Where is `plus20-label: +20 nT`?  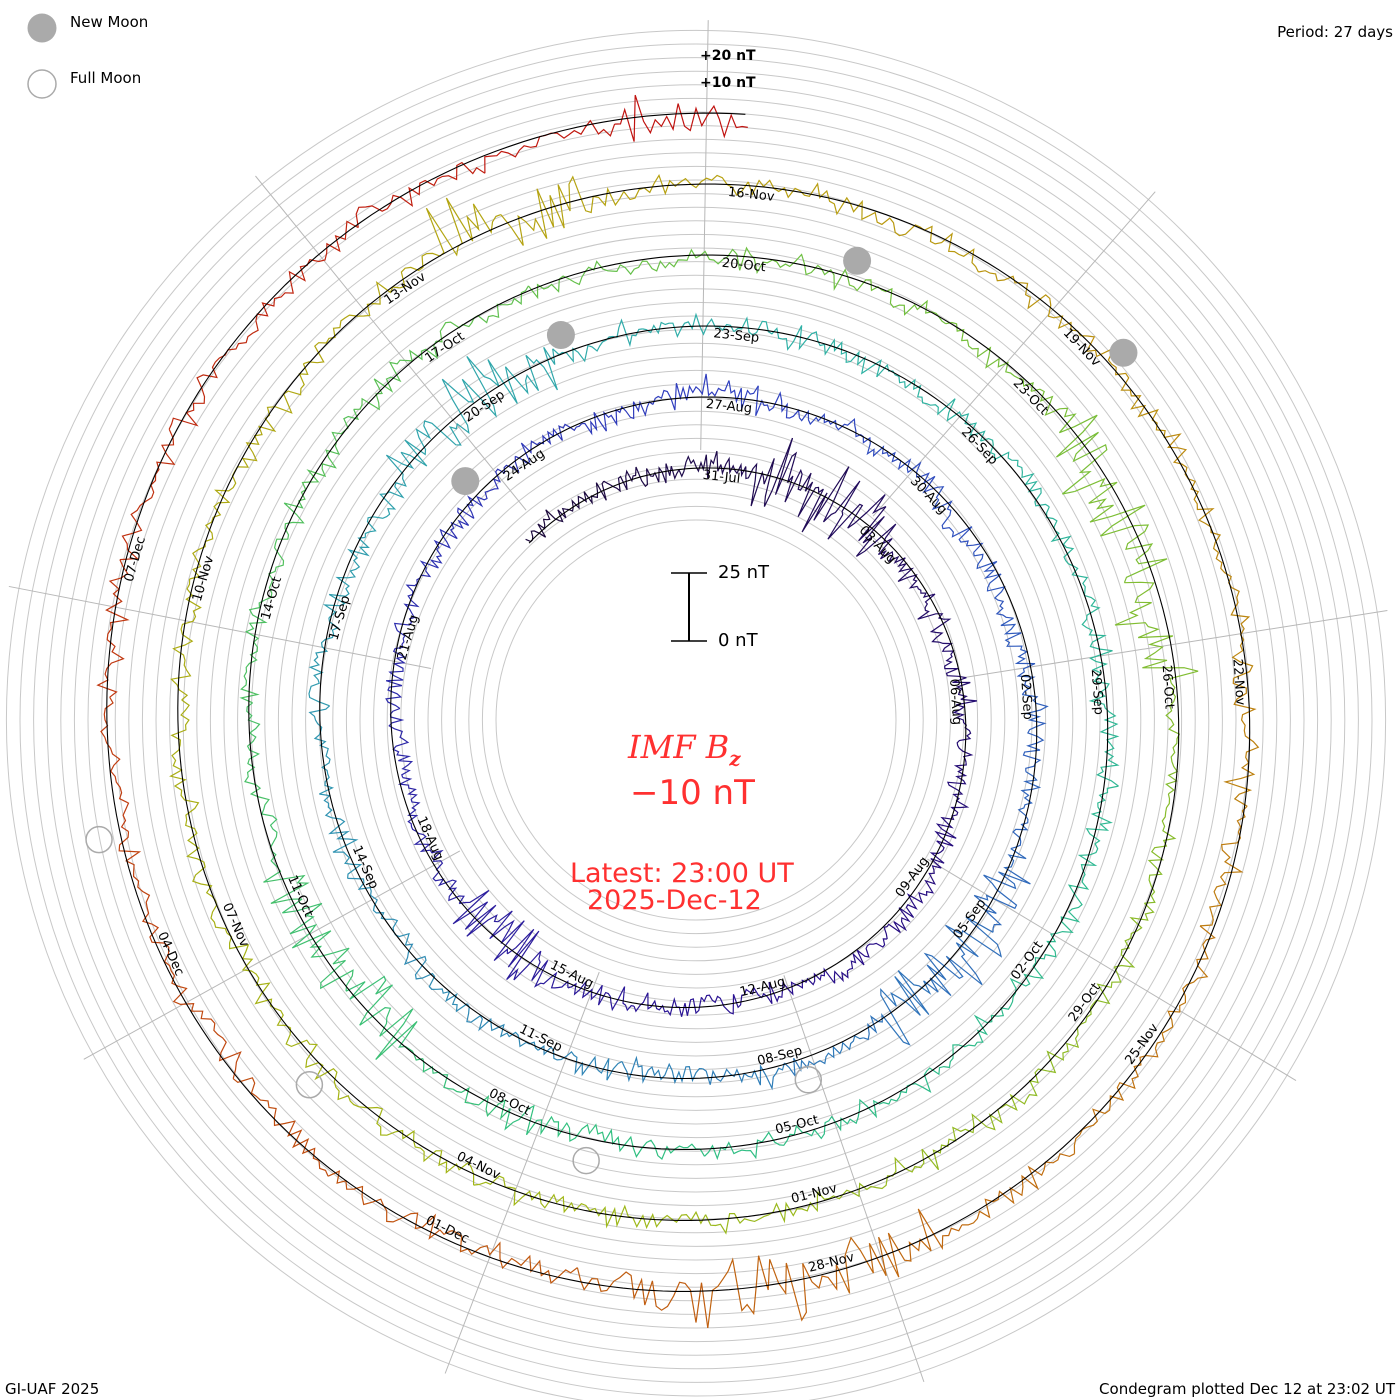
plus20-label: +20 nT is located at coordinates (728, 56).